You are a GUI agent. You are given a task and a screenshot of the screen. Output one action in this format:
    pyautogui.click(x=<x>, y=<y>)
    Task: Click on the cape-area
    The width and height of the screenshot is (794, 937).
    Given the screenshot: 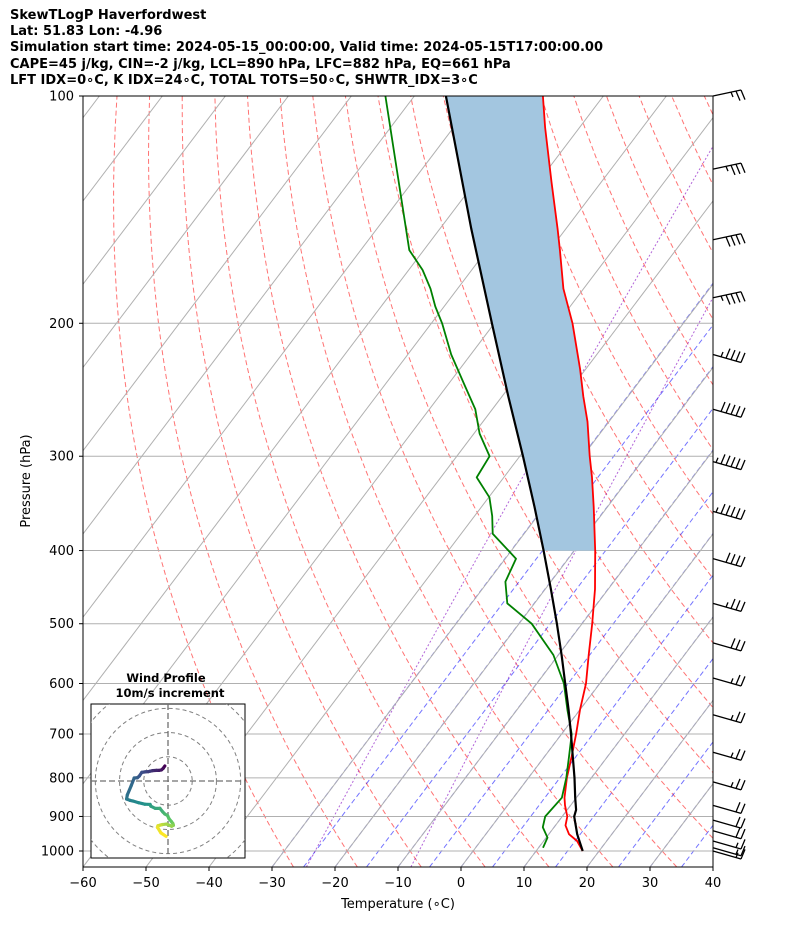 What is the action you would take?
    pyautogui.click(x=520, y=323)
    